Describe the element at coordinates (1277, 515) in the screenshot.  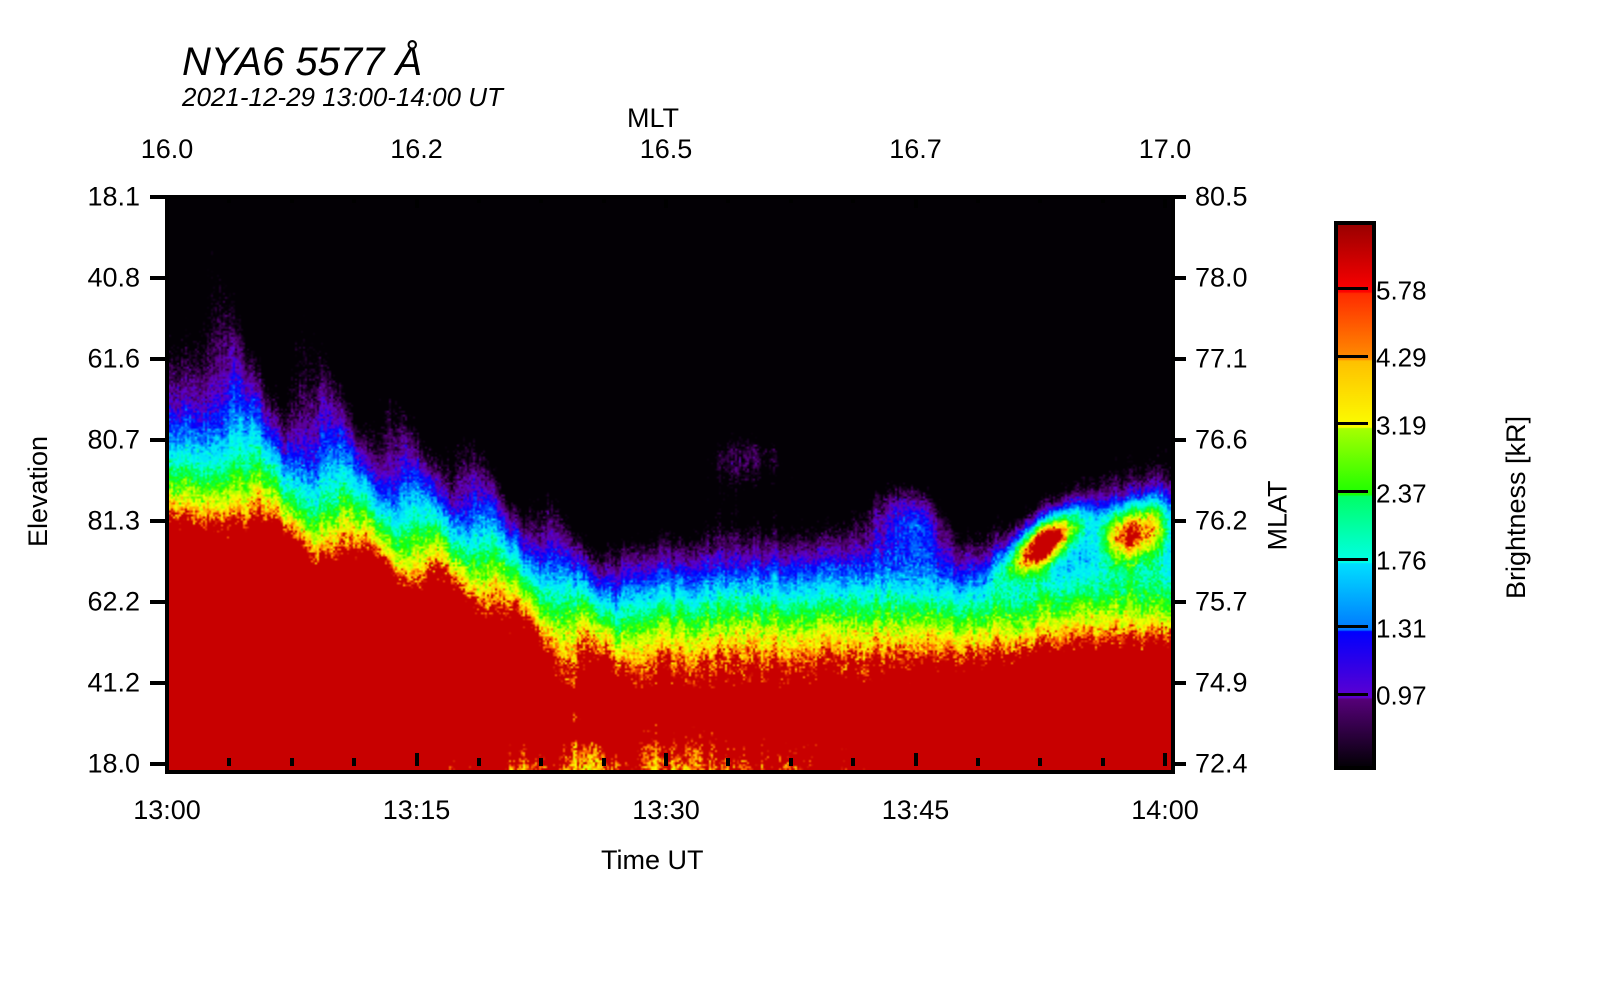
I see `right-axis-title: MLAT` at that location.